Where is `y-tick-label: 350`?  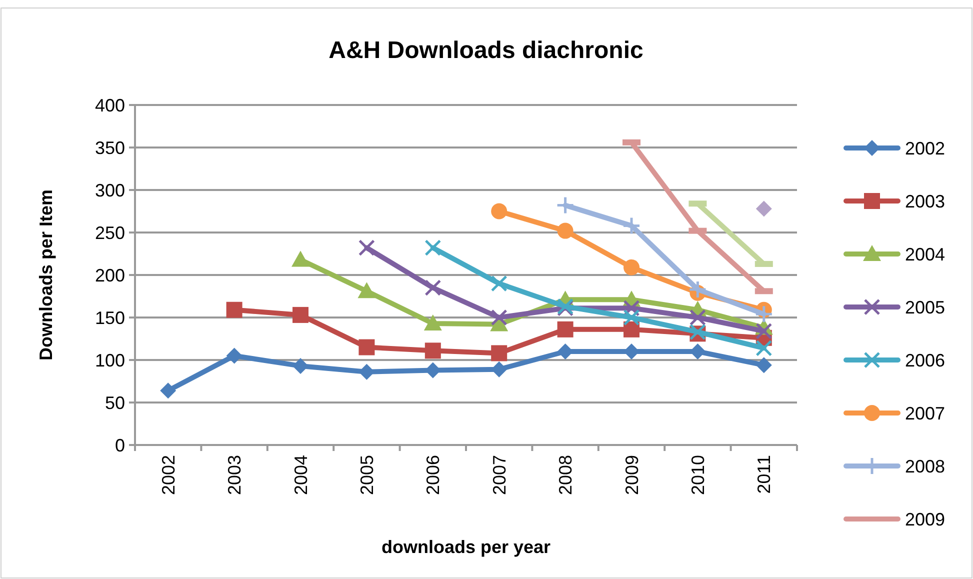
y-tick-label: 350 is located at coordinates (109, 148).